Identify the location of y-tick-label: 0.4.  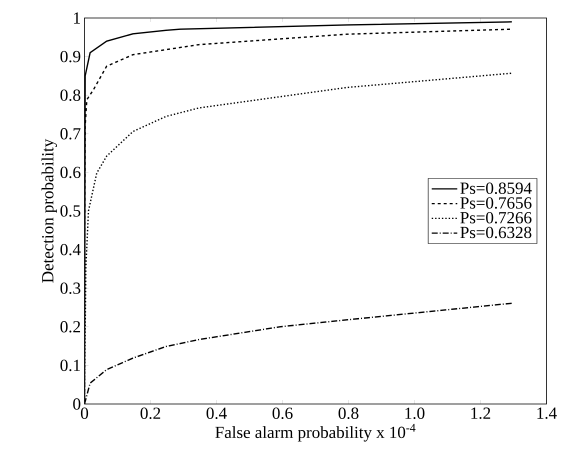
(70, 250).